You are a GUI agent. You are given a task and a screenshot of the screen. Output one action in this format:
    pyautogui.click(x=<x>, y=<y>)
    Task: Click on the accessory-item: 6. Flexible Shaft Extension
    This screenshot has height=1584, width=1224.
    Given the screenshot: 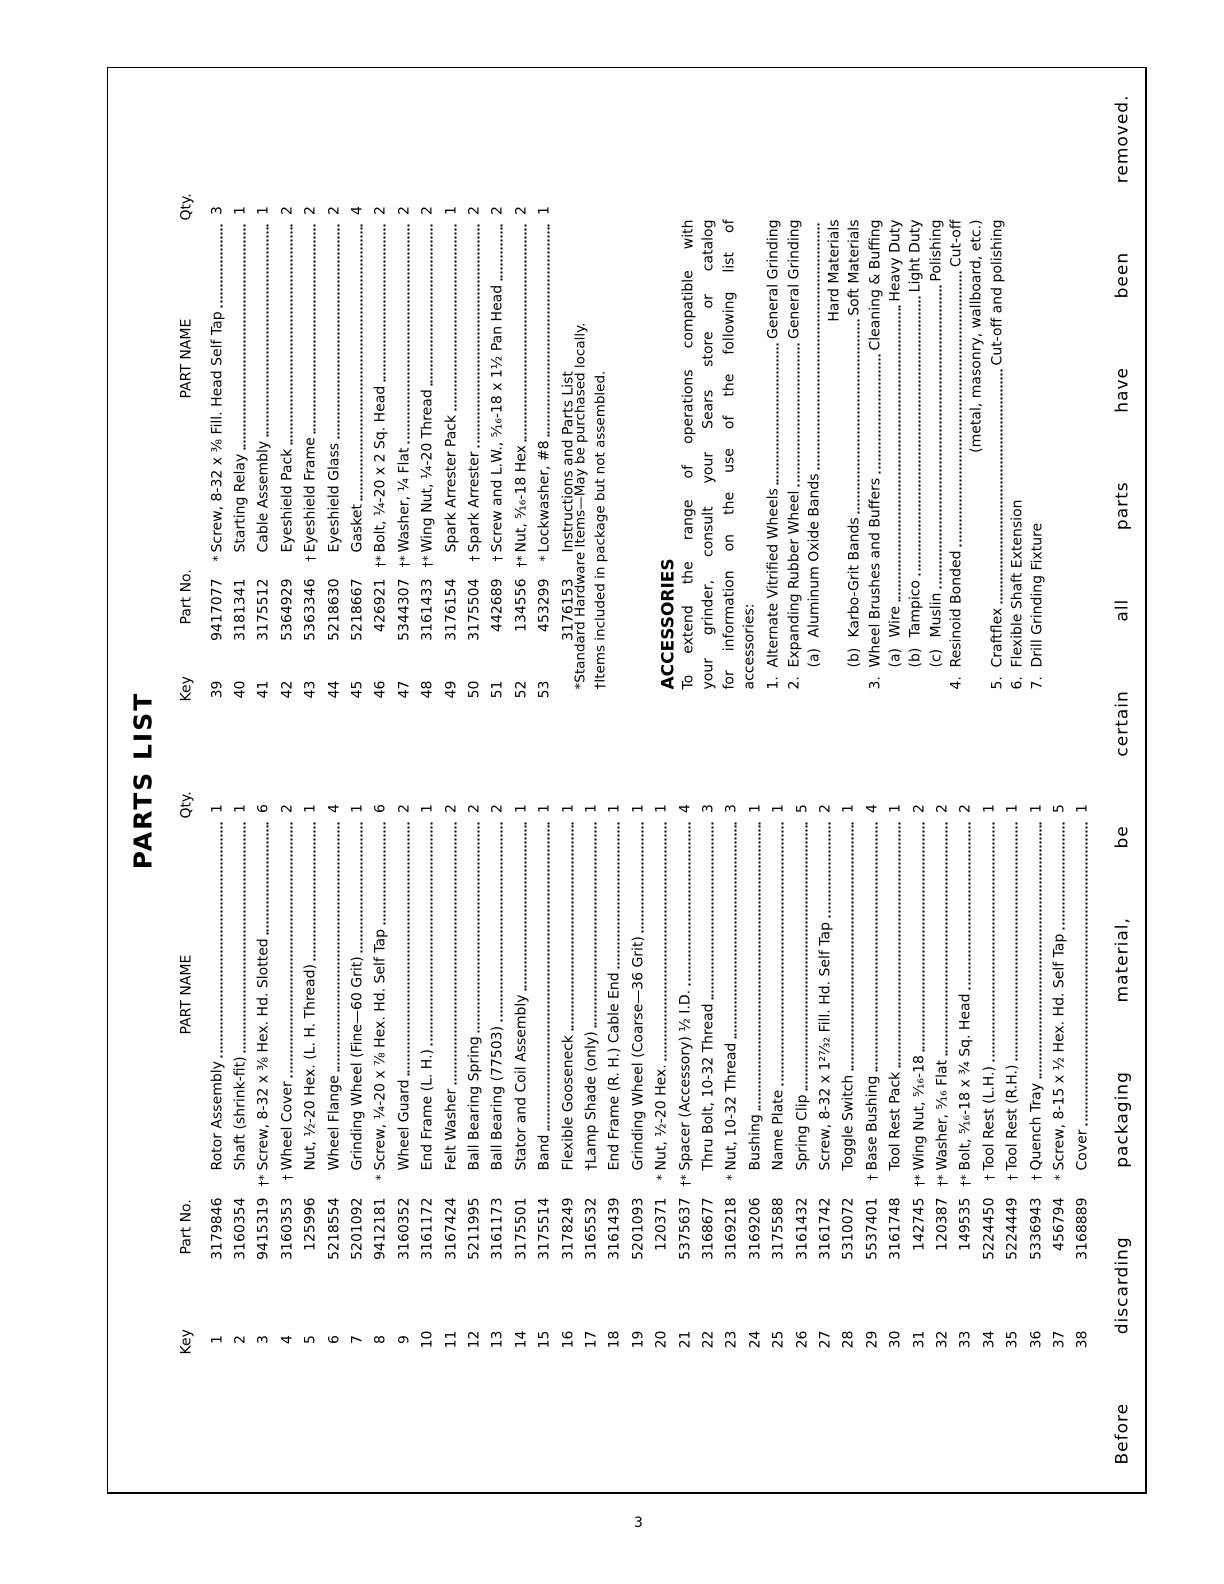 What is the action you would take?
    pyautogui.click(x=1015, y=454)
    